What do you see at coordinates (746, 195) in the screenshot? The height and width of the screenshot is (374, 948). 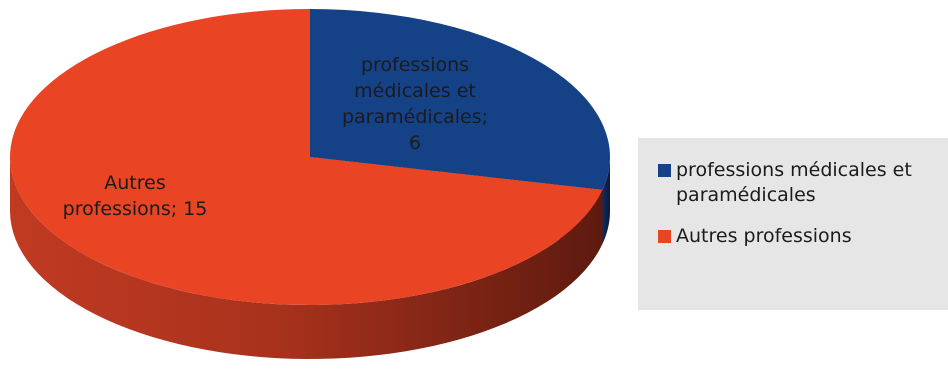 I see `legend-label-line: paramédicales` at bounding box center [746, 195].